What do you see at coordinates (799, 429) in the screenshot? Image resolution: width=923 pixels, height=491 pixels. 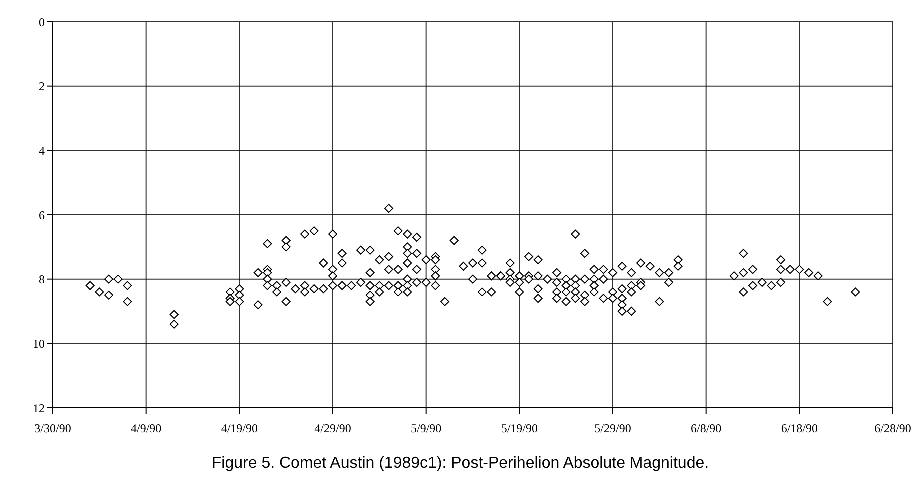 I see `x-tick-label: 6/18/90` at bounding box center [799, 429].